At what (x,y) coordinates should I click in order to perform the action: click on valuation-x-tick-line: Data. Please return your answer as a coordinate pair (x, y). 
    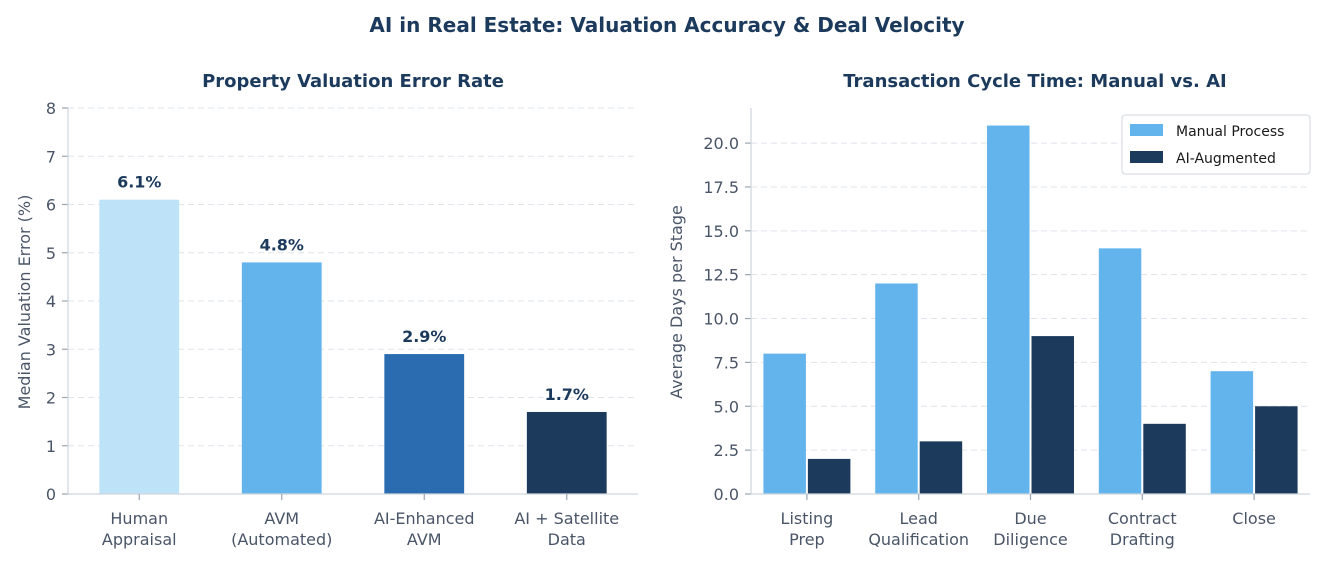
    Looking at the image, I should click on (567, 539).